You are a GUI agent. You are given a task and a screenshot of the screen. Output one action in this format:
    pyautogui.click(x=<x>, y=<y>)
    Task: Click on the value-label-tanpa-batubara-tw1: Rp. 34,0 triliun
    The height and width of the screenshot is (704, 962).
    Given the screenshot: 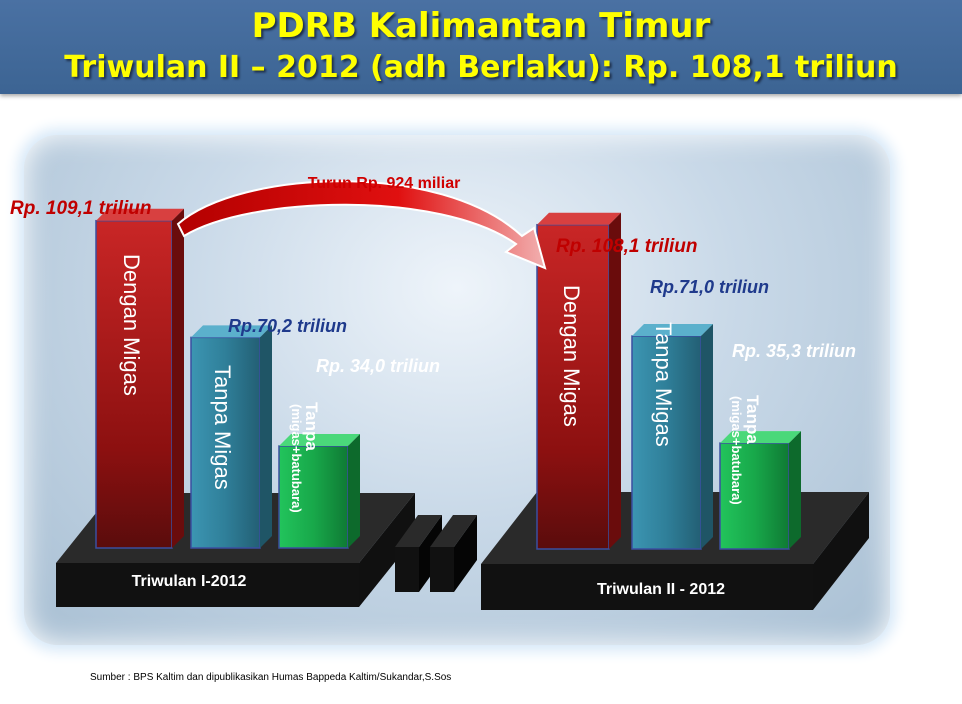 What is the action you would take?
    pyautogui.click(x=378, y=366)
    